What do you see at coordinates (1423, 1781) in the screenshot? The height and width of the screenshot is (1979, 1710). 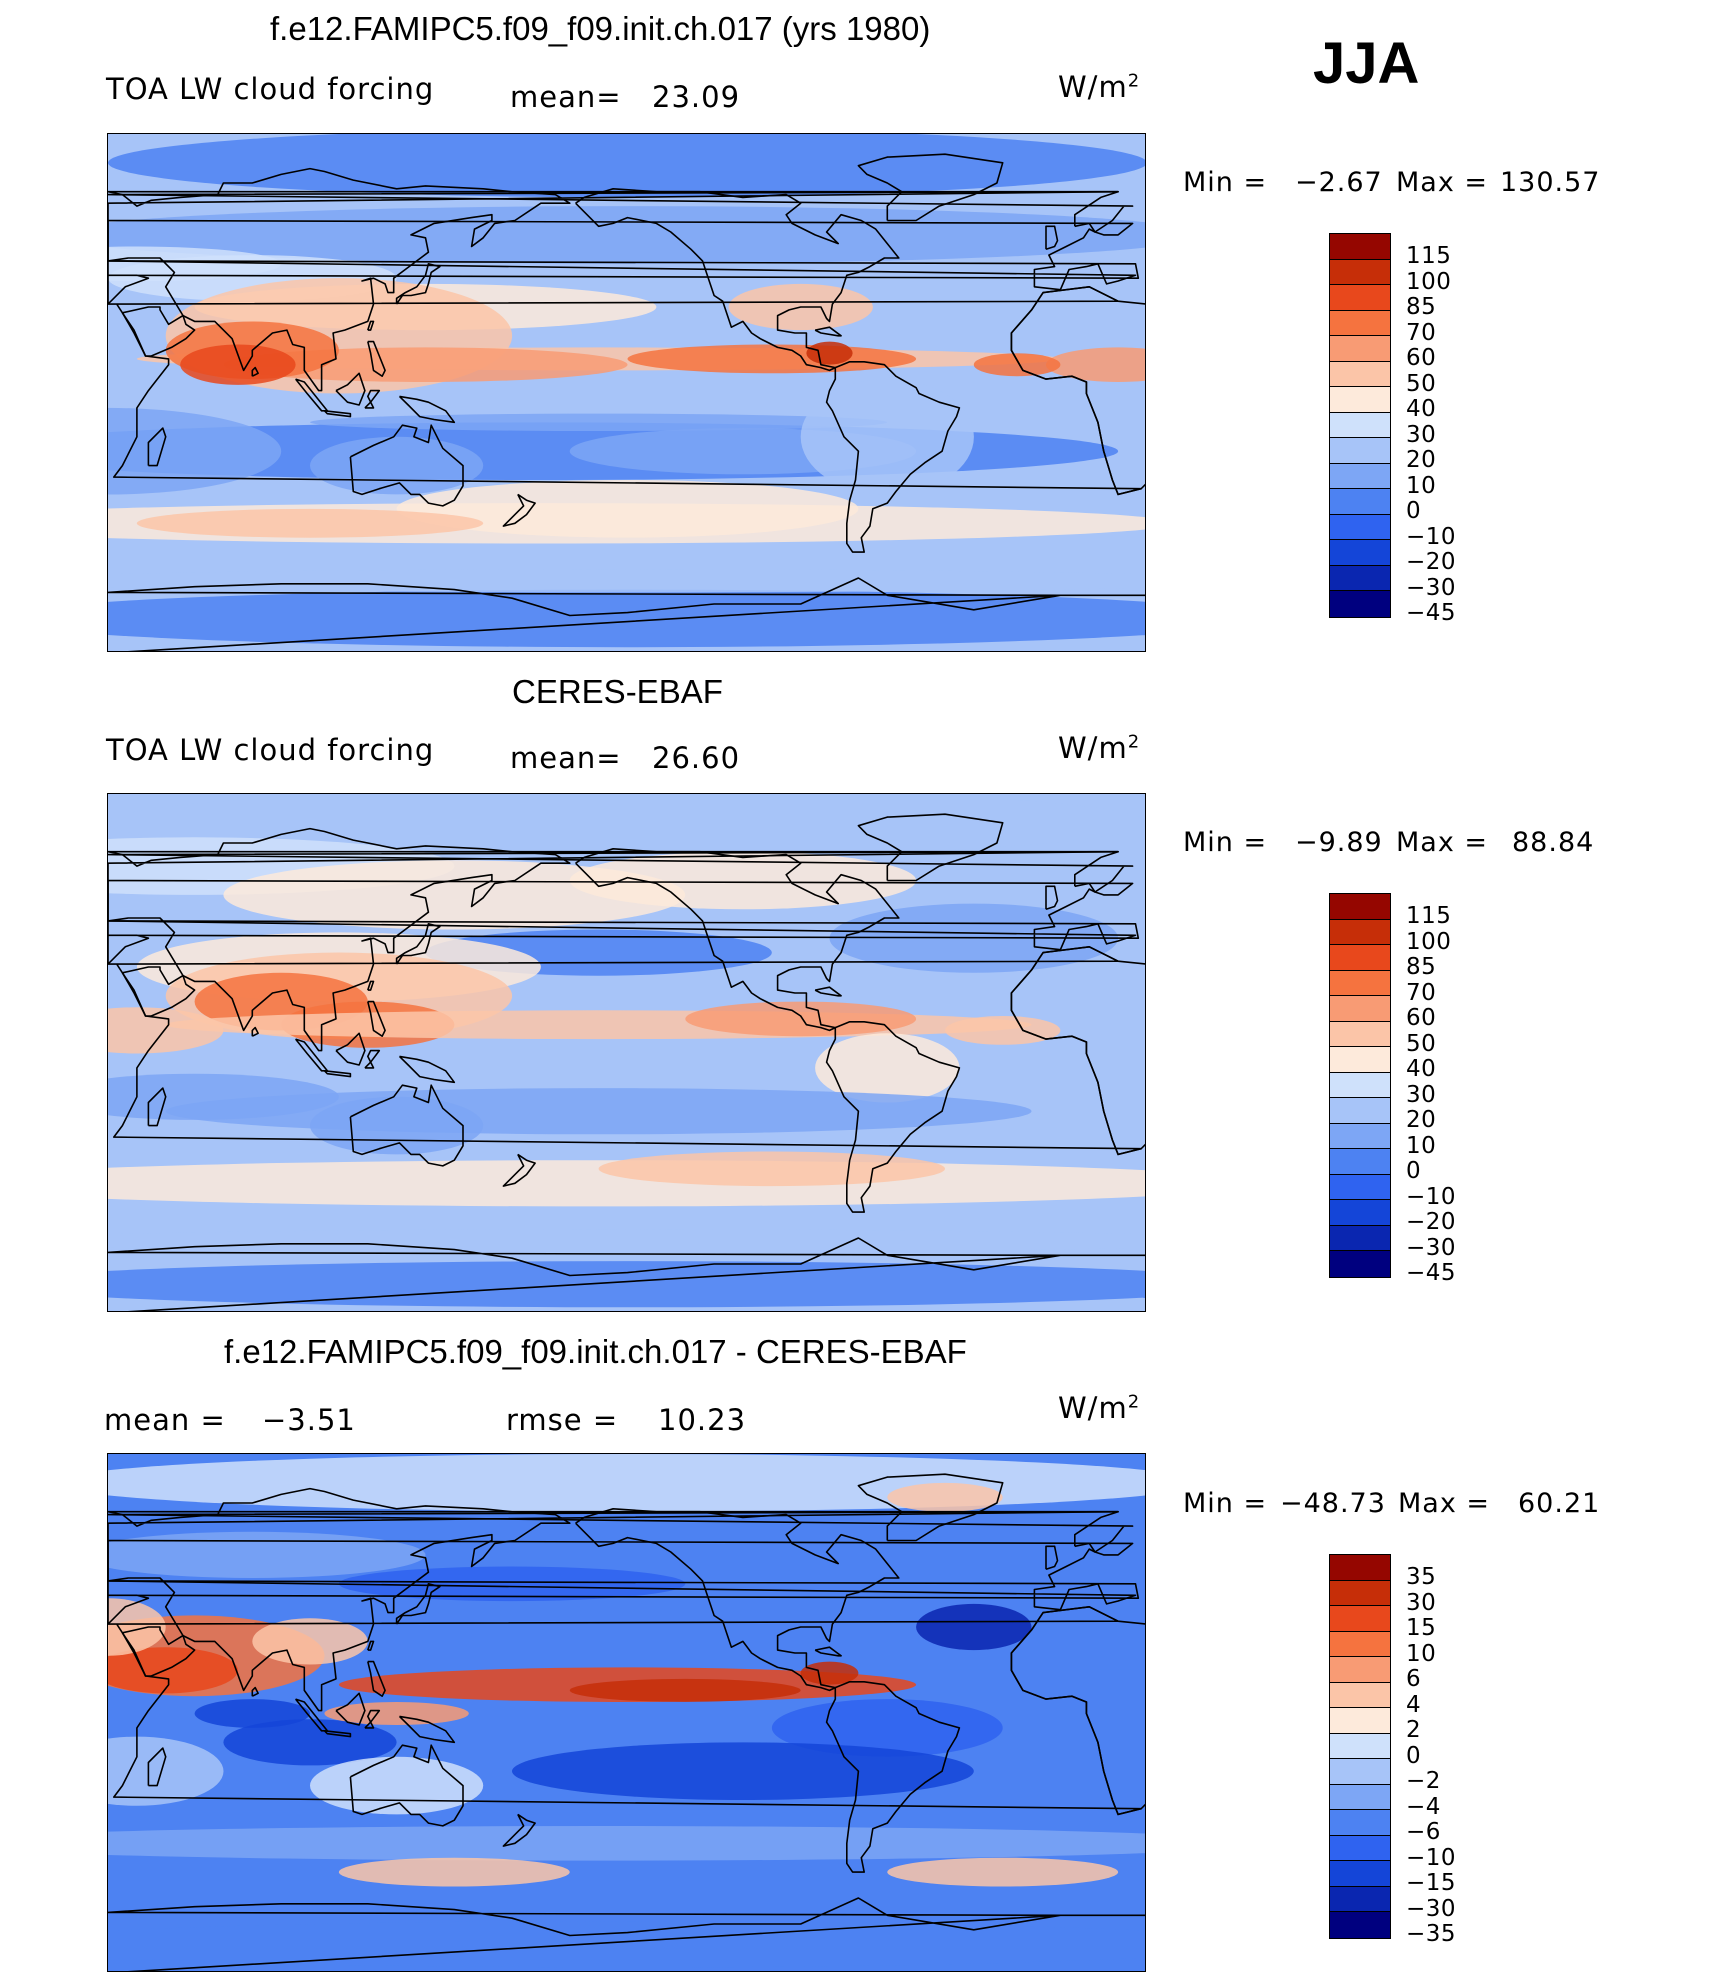 I see `colorbar-tick-label: −2` at bounding box center [1423, 1781].